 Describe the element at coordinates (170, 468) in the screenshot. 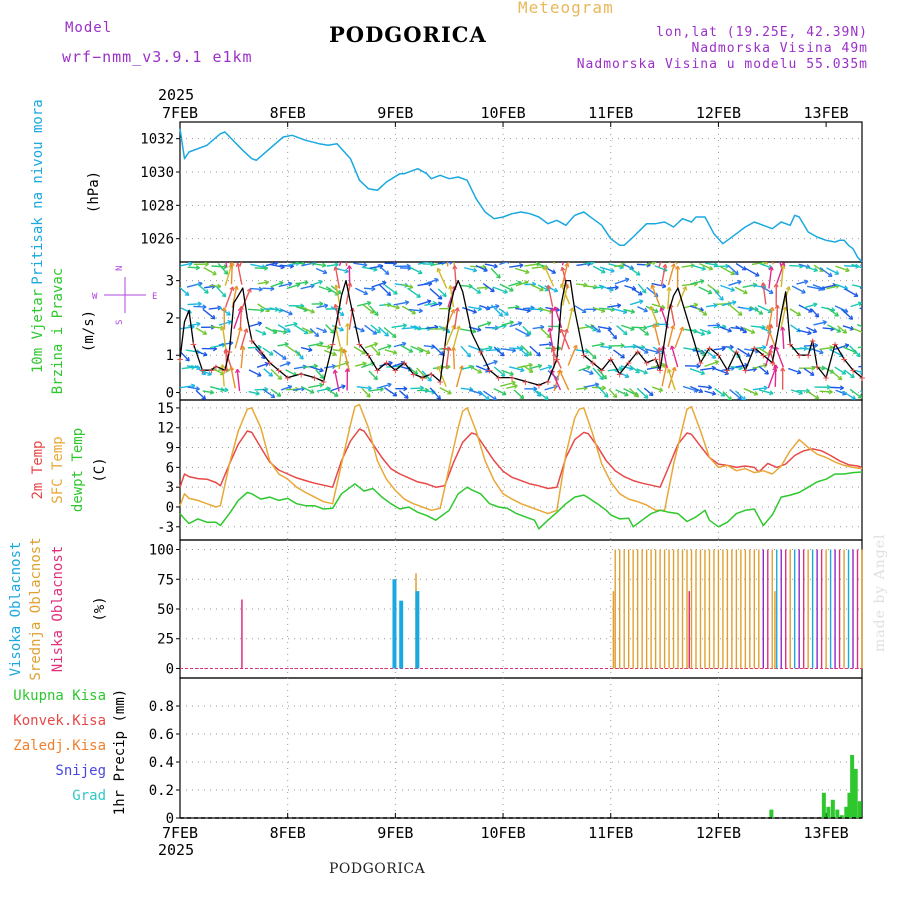

I see `y-tick-label-temperature: 6` at that location.